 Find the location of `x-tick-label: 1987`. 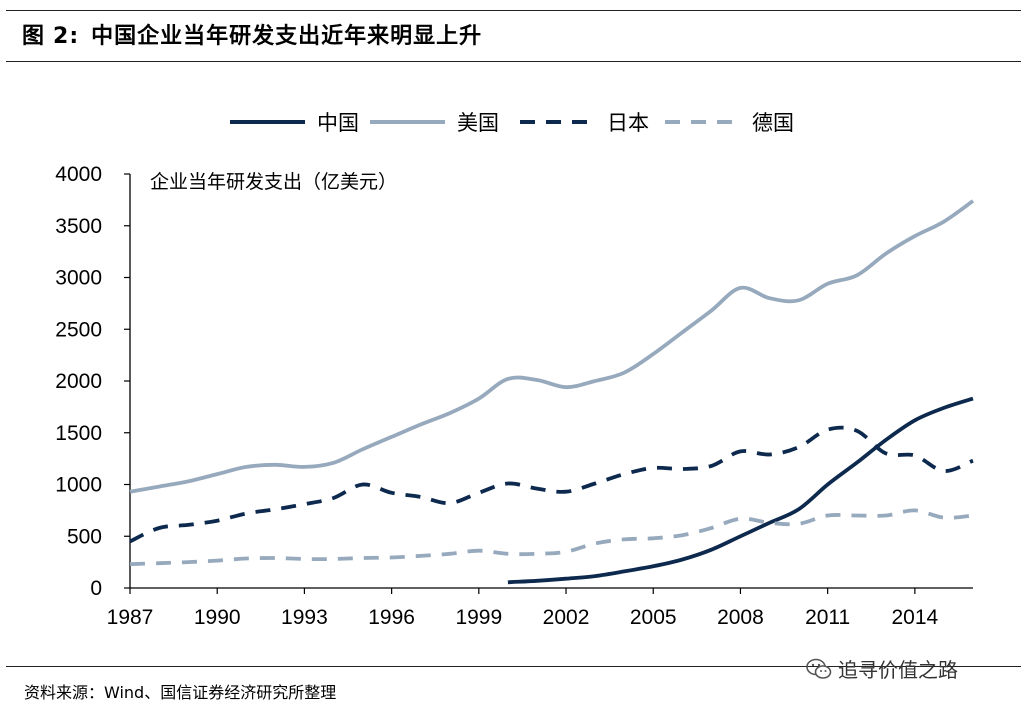

x-tick-label: 1987 is located at coordinates (130, 617).